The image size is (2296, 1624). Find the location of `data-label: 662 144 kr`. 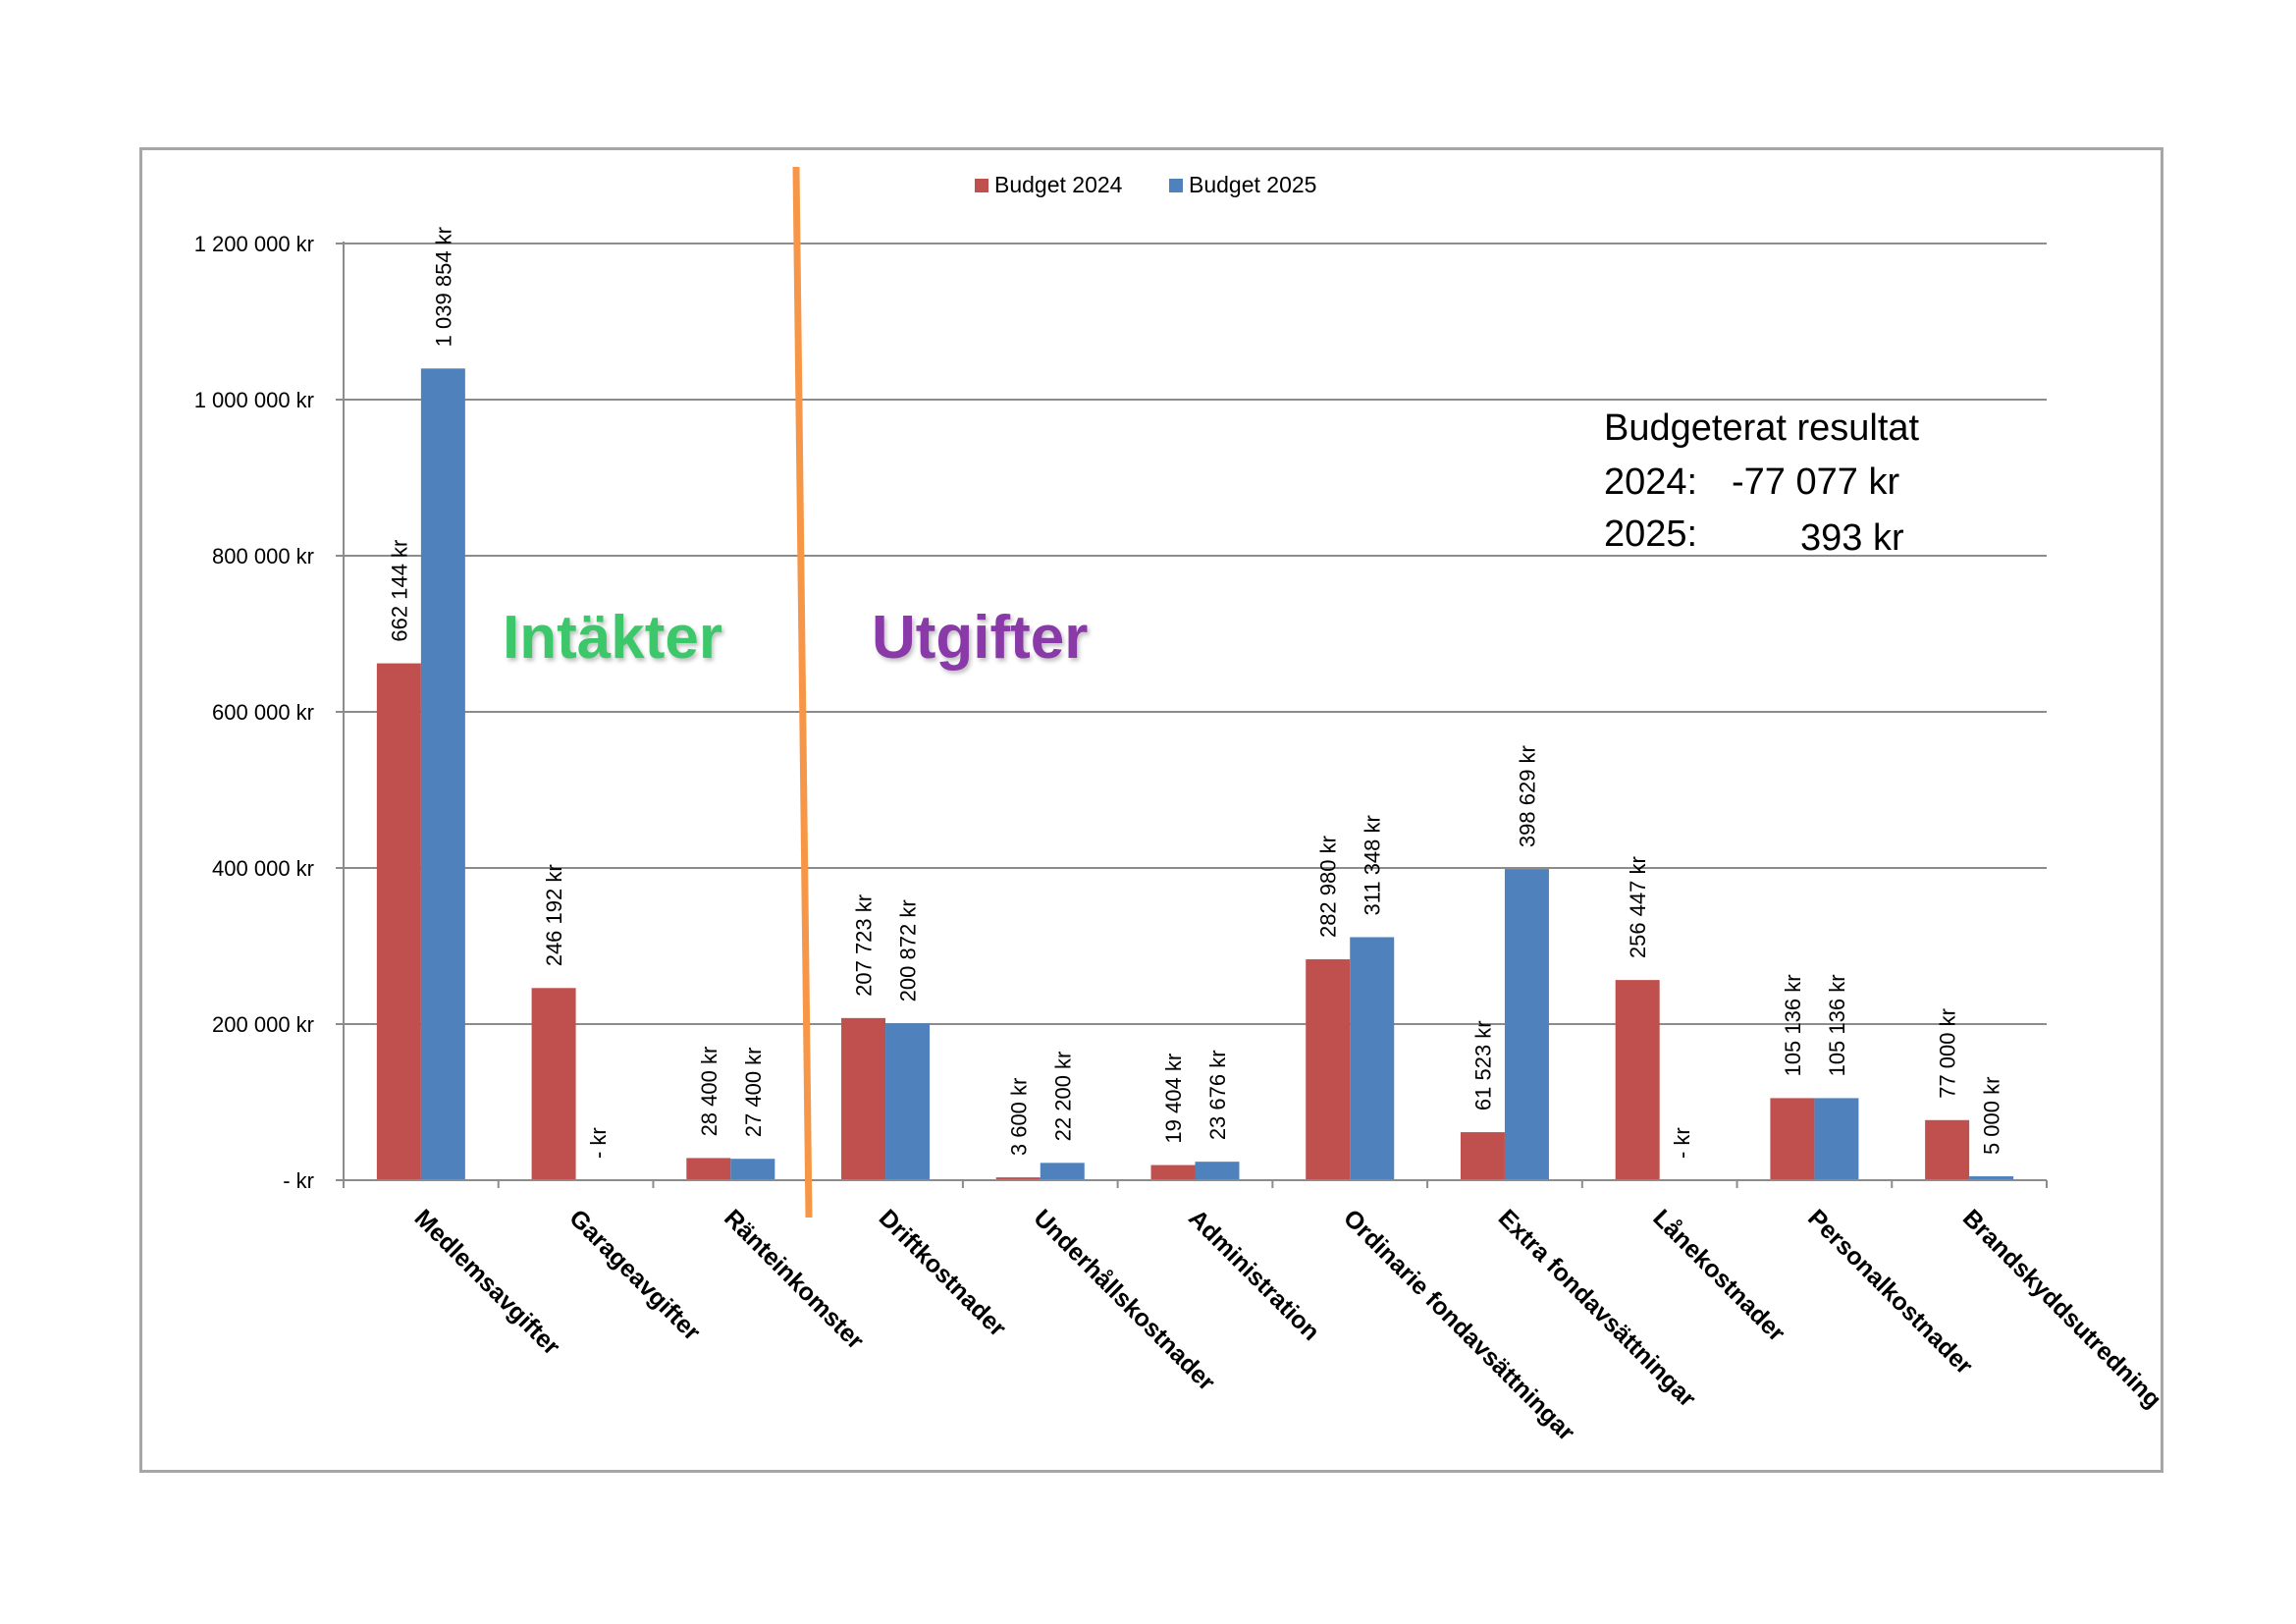

data-label: 662 144 kr is located at coordinates (399, 591).